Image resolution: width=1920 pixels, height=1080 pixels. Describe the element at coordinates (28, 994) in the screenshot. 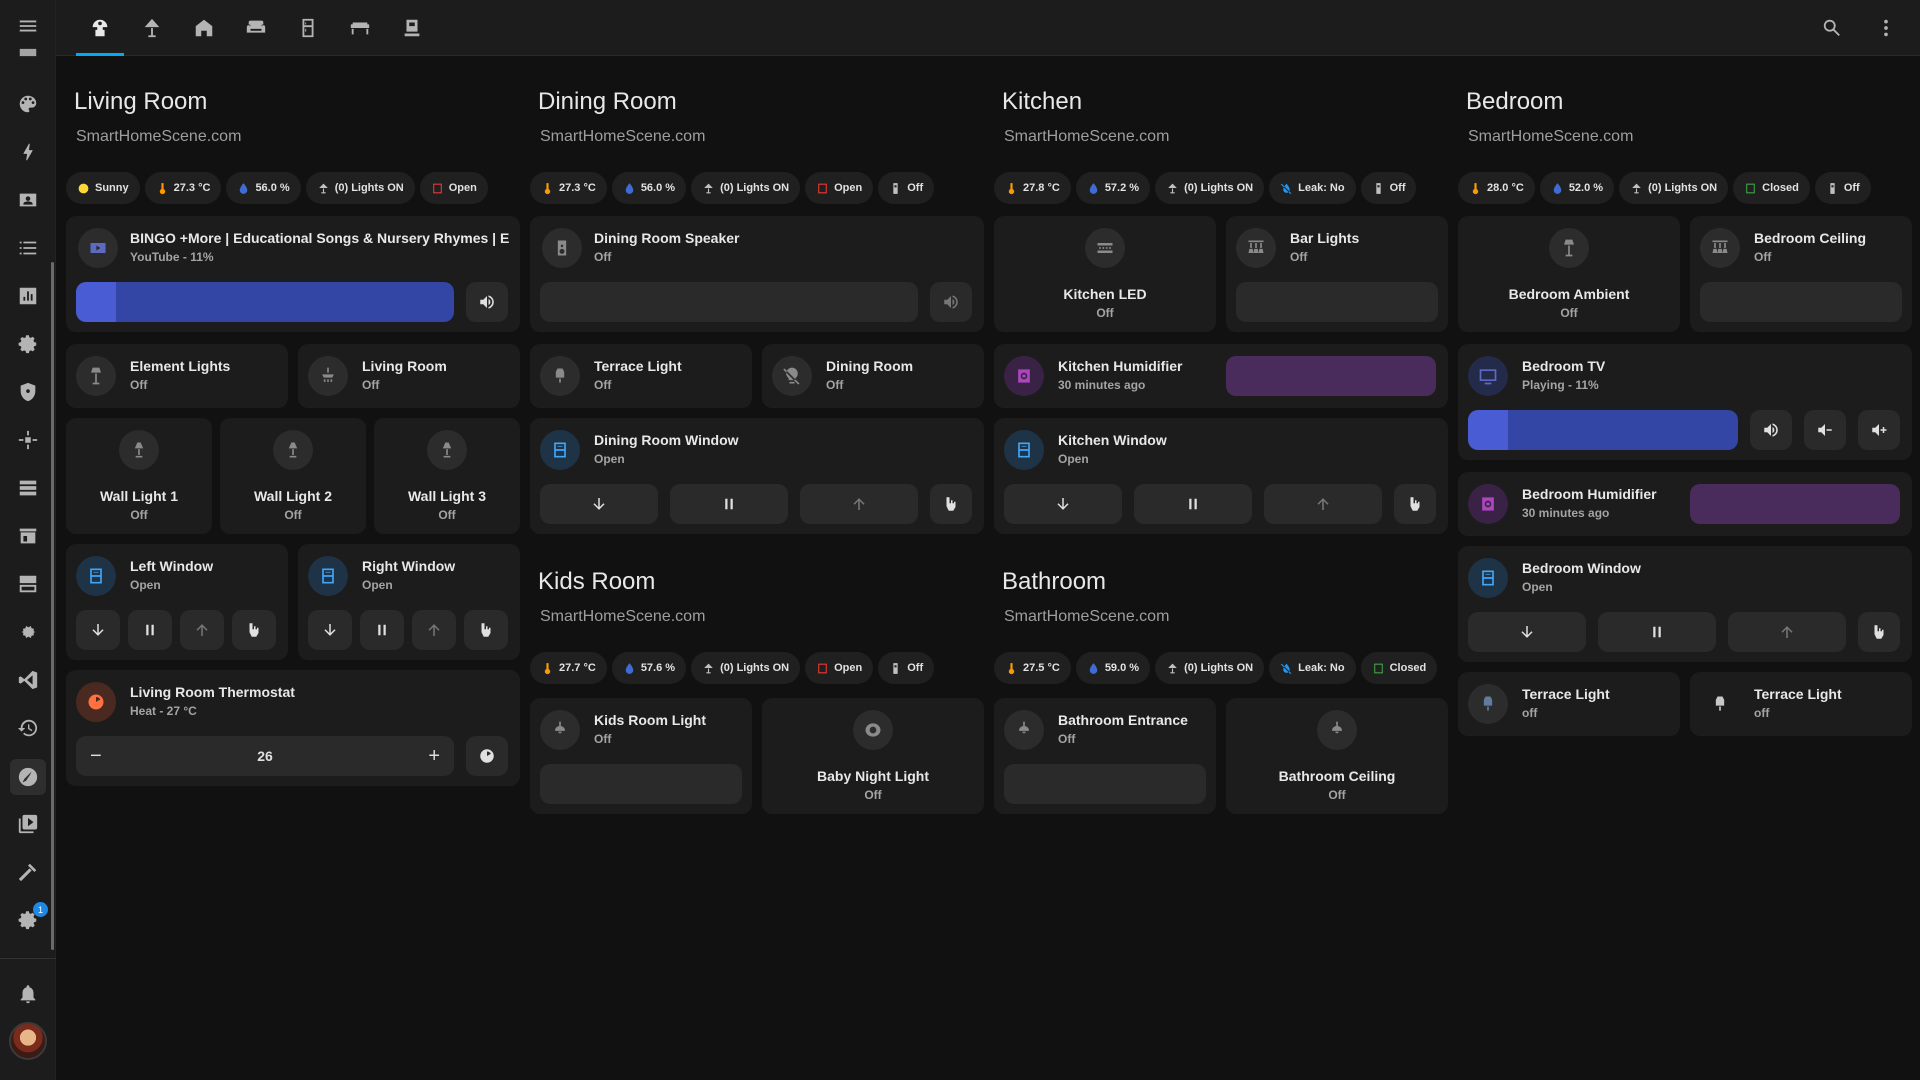

I see `bell-icon` at that location.